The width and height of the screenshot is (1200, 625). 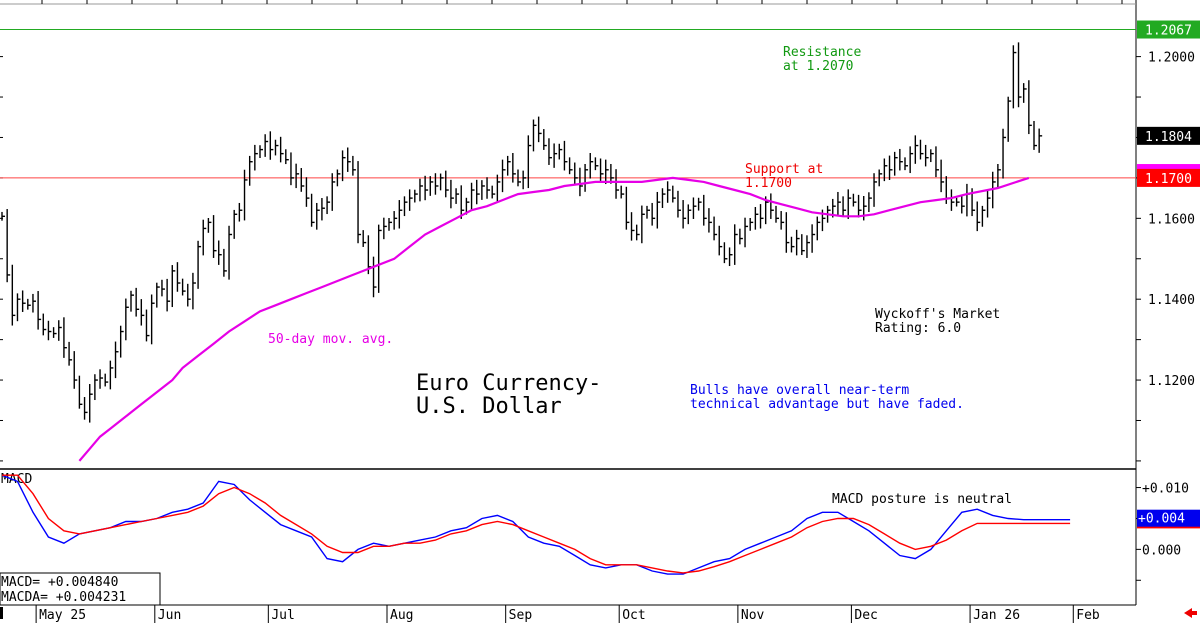 What do you see at coordinates (401, 615) in the screenshot?
I see `x-tick-label: Aug` at bounding box center [401, 615].